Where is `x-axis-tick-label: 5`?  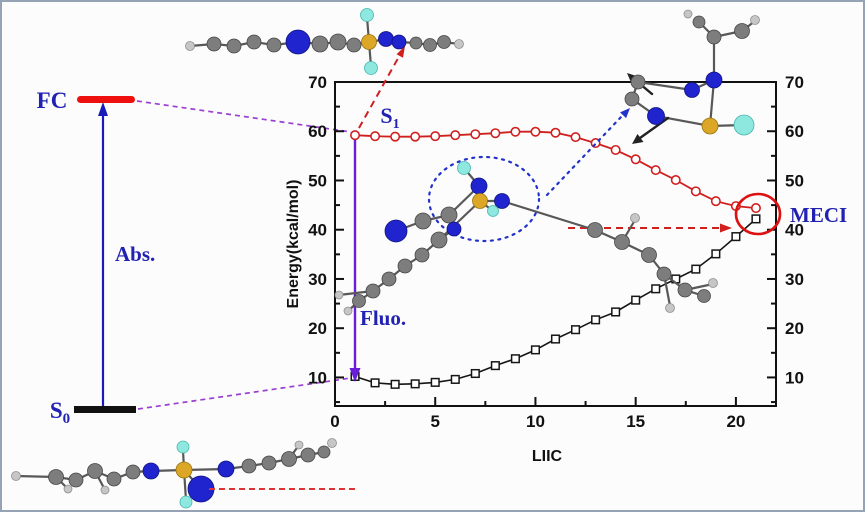
x-axis-tick-label: 5 is located at coordinates (434, 421).